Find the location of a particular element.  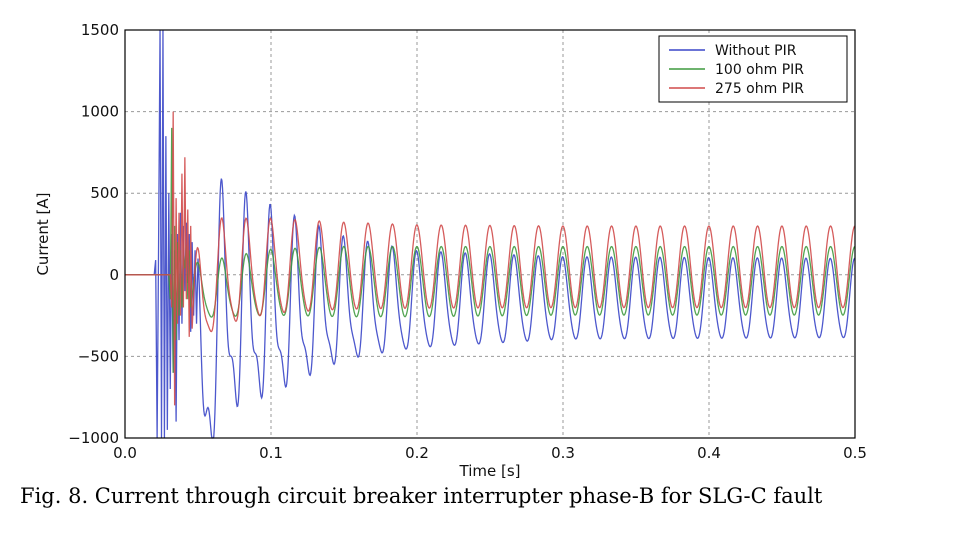

x-tick-label: 0.3 is located at coordinates (563, 453).